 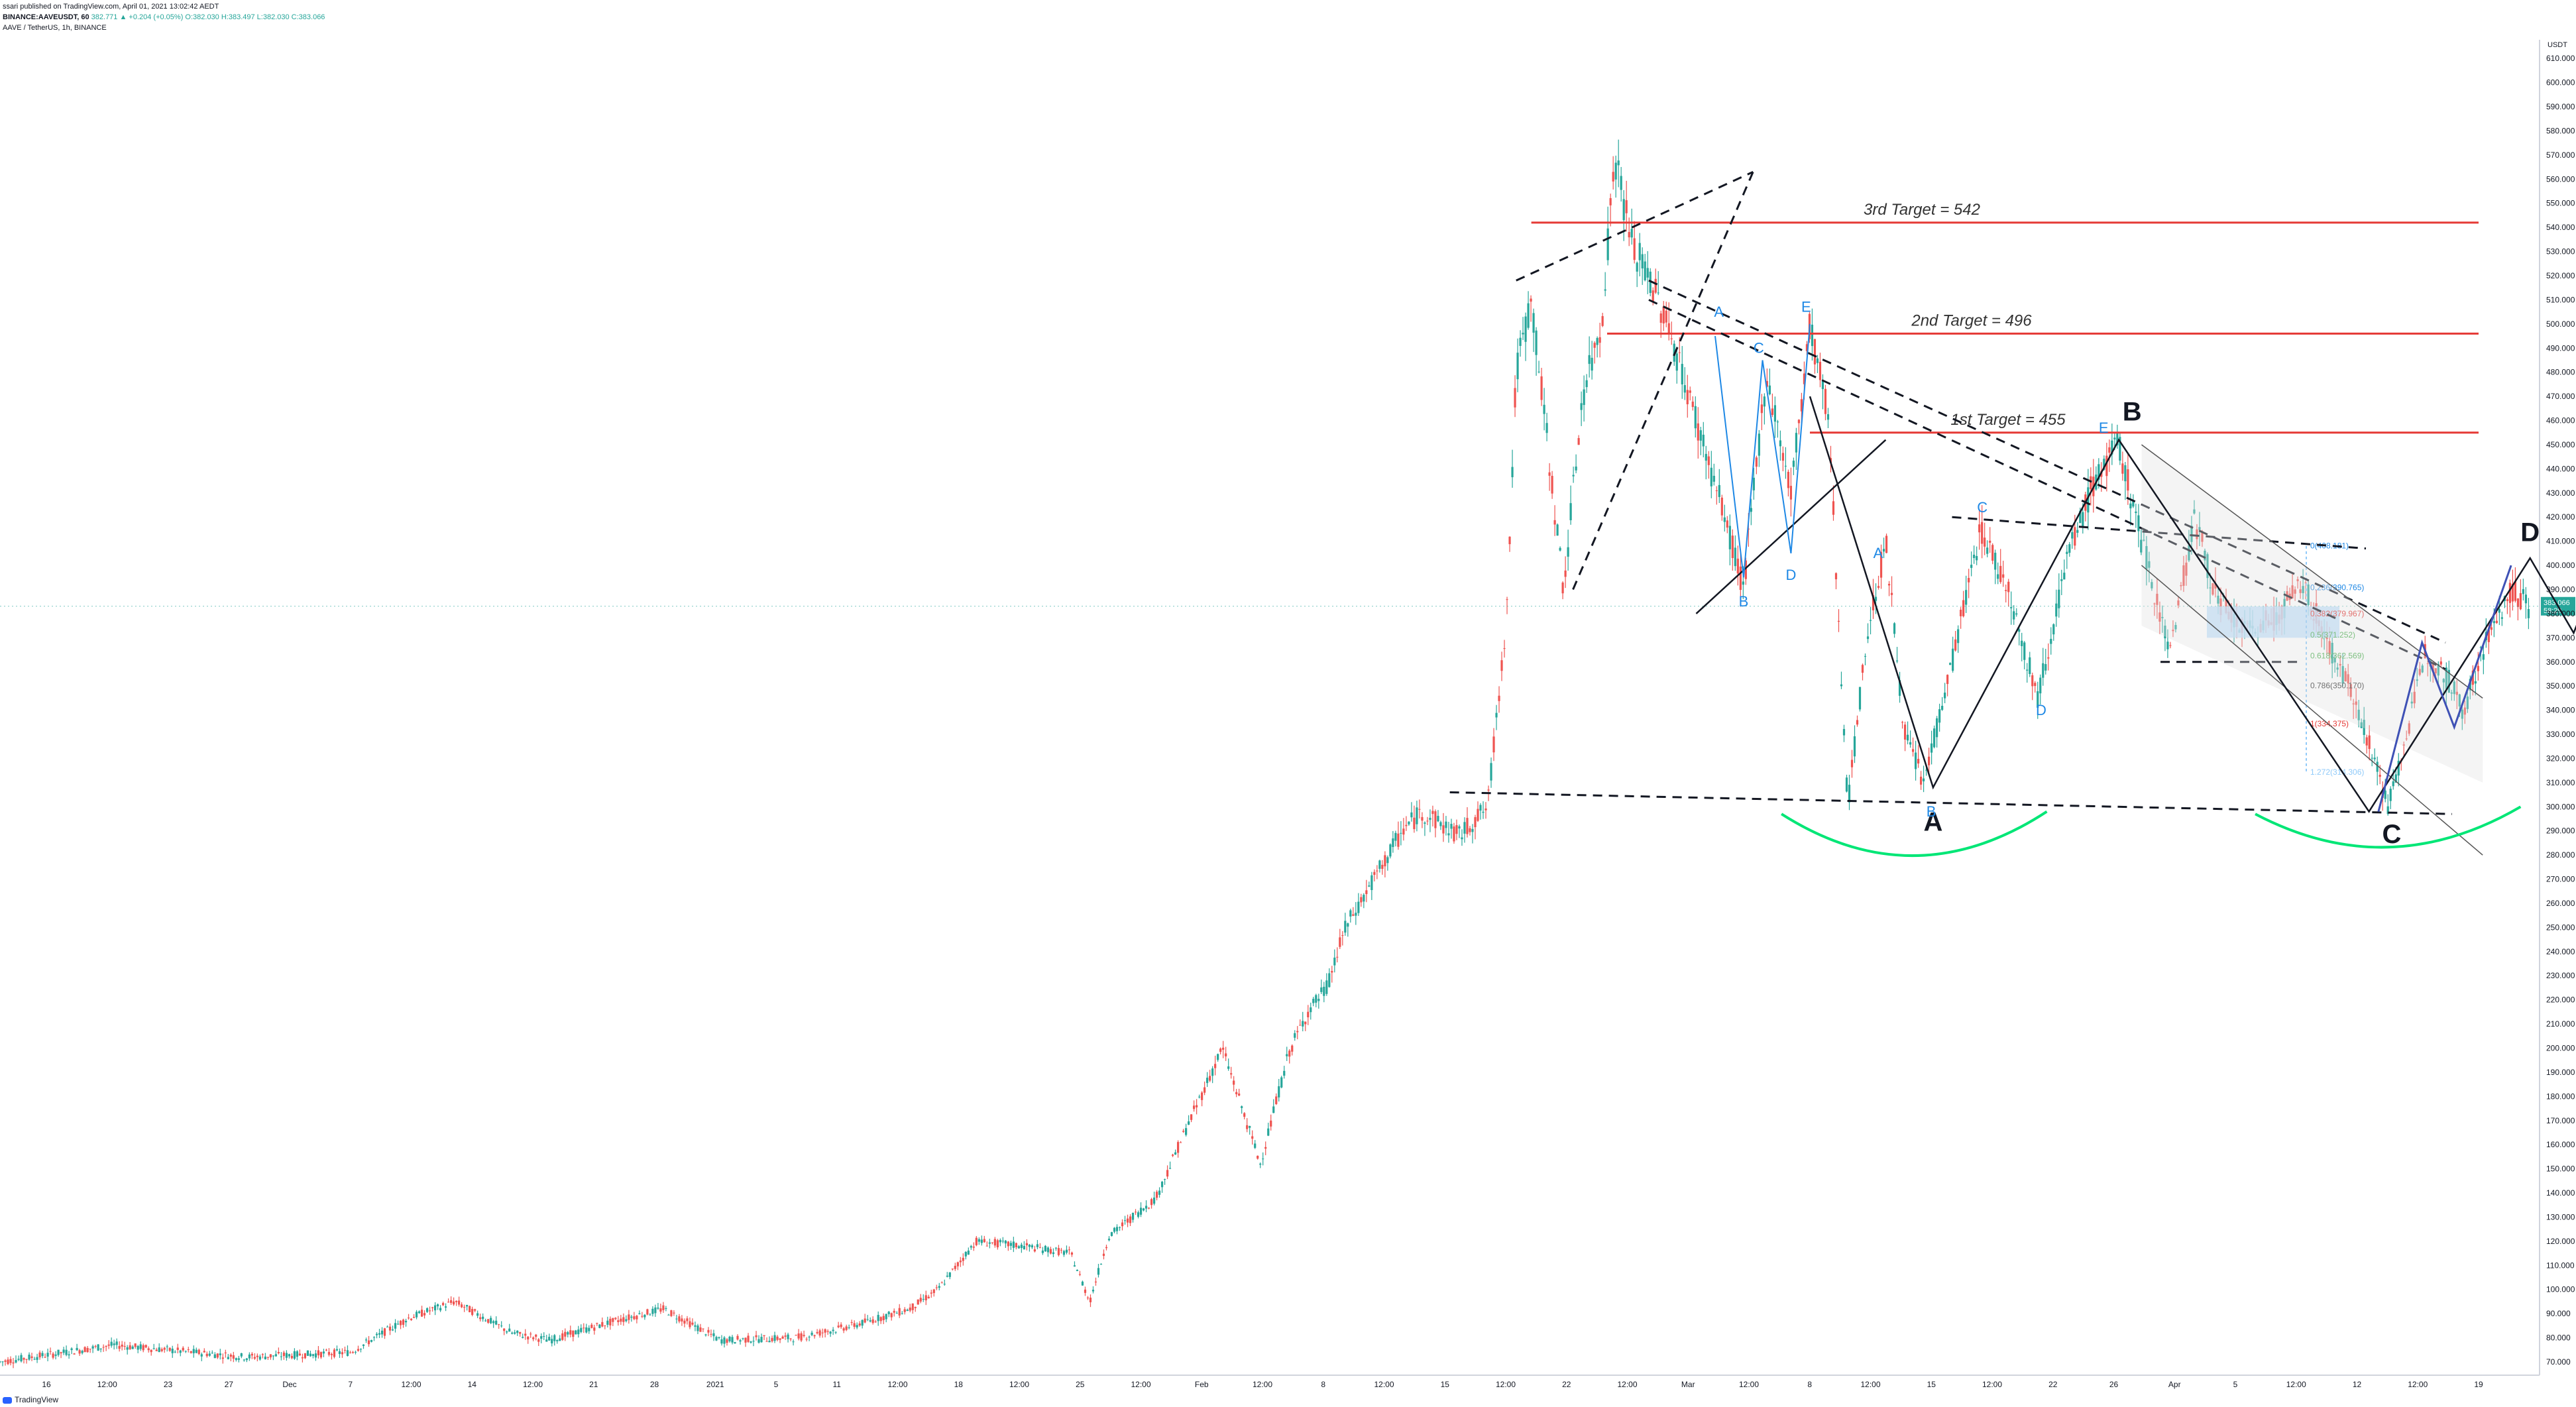 What do you see at coordinates (2560, 1145) in the screenshot?
I see `y-tick-label: 160.000` at bounding box center [2560, 1145].